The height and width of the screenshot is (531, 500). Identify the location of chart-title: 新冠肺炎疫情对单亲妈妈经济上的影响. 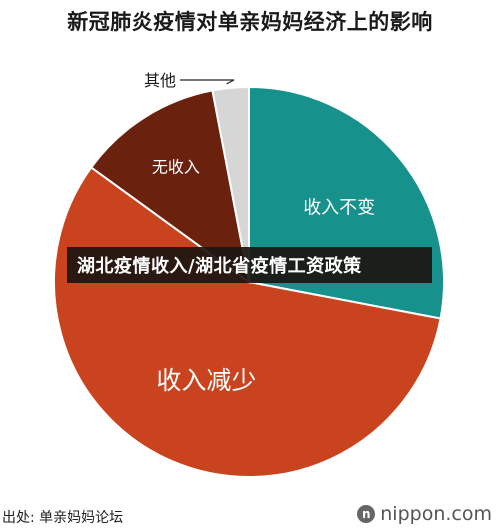
(250, 22).